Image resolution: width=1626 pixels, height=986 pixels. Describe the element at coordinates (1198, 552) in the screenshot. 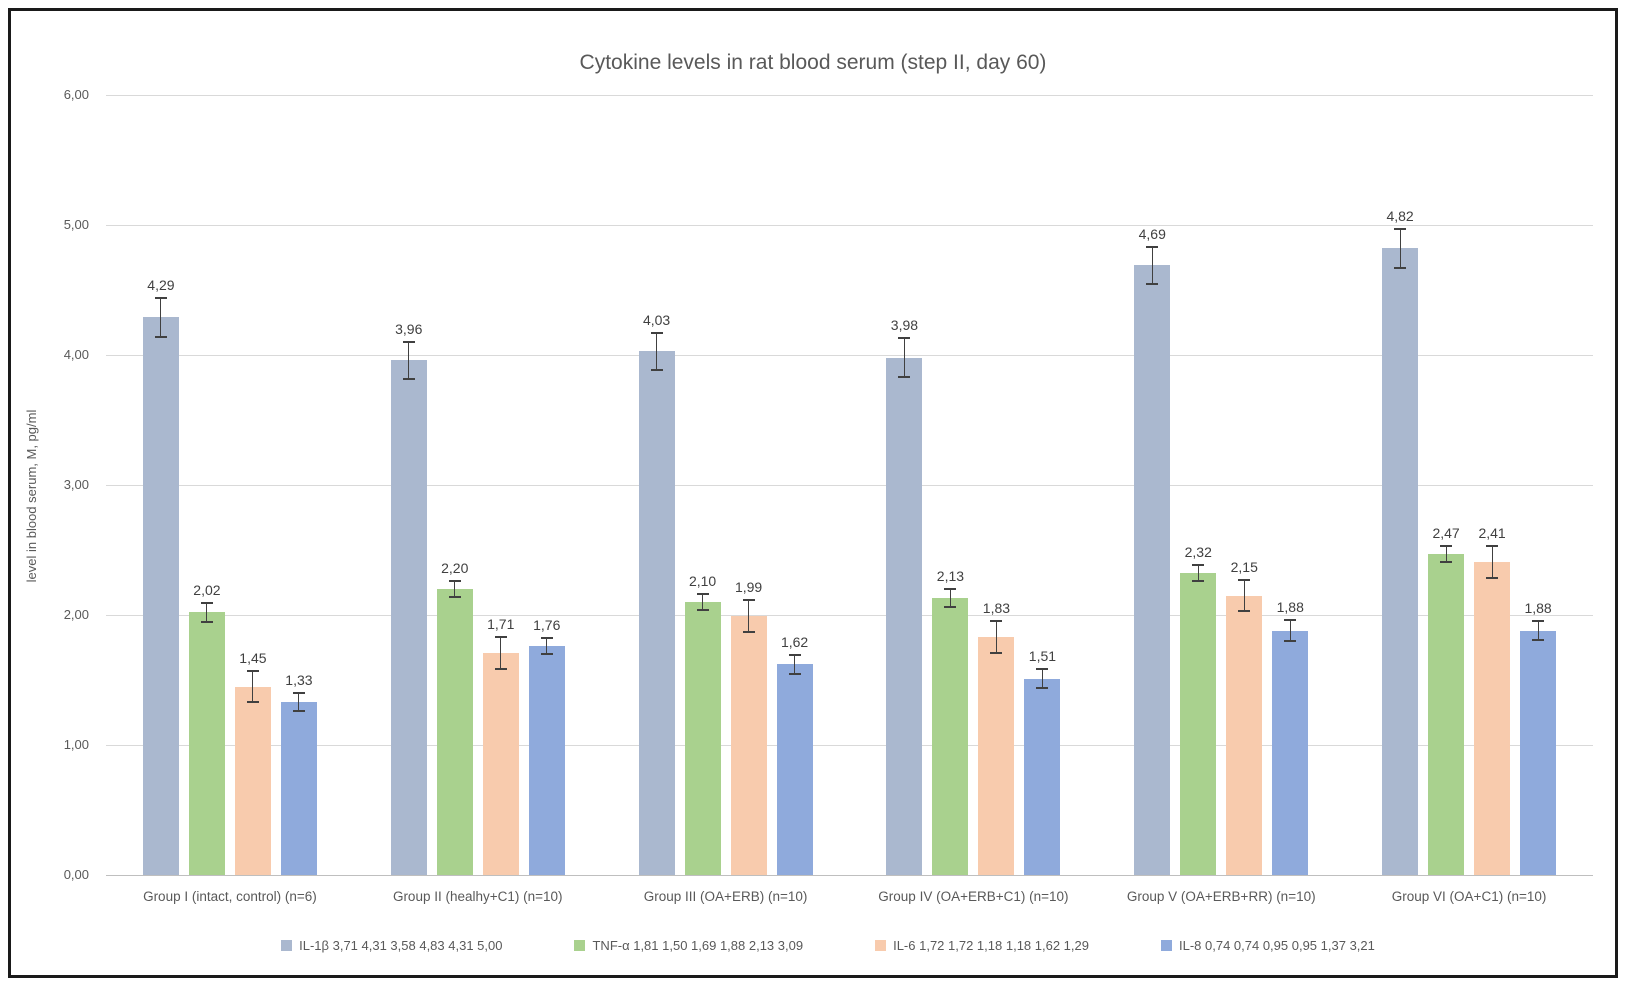

I see `value-label: 2,32` at that location.